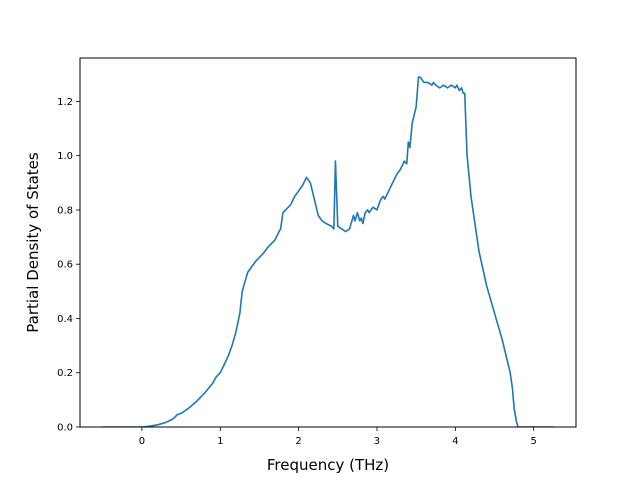 This screenshot has height=480, width=640. Describe the element at coordinates (298, 441) in the screenshot. I see `x-tick-label: 2` at that location.